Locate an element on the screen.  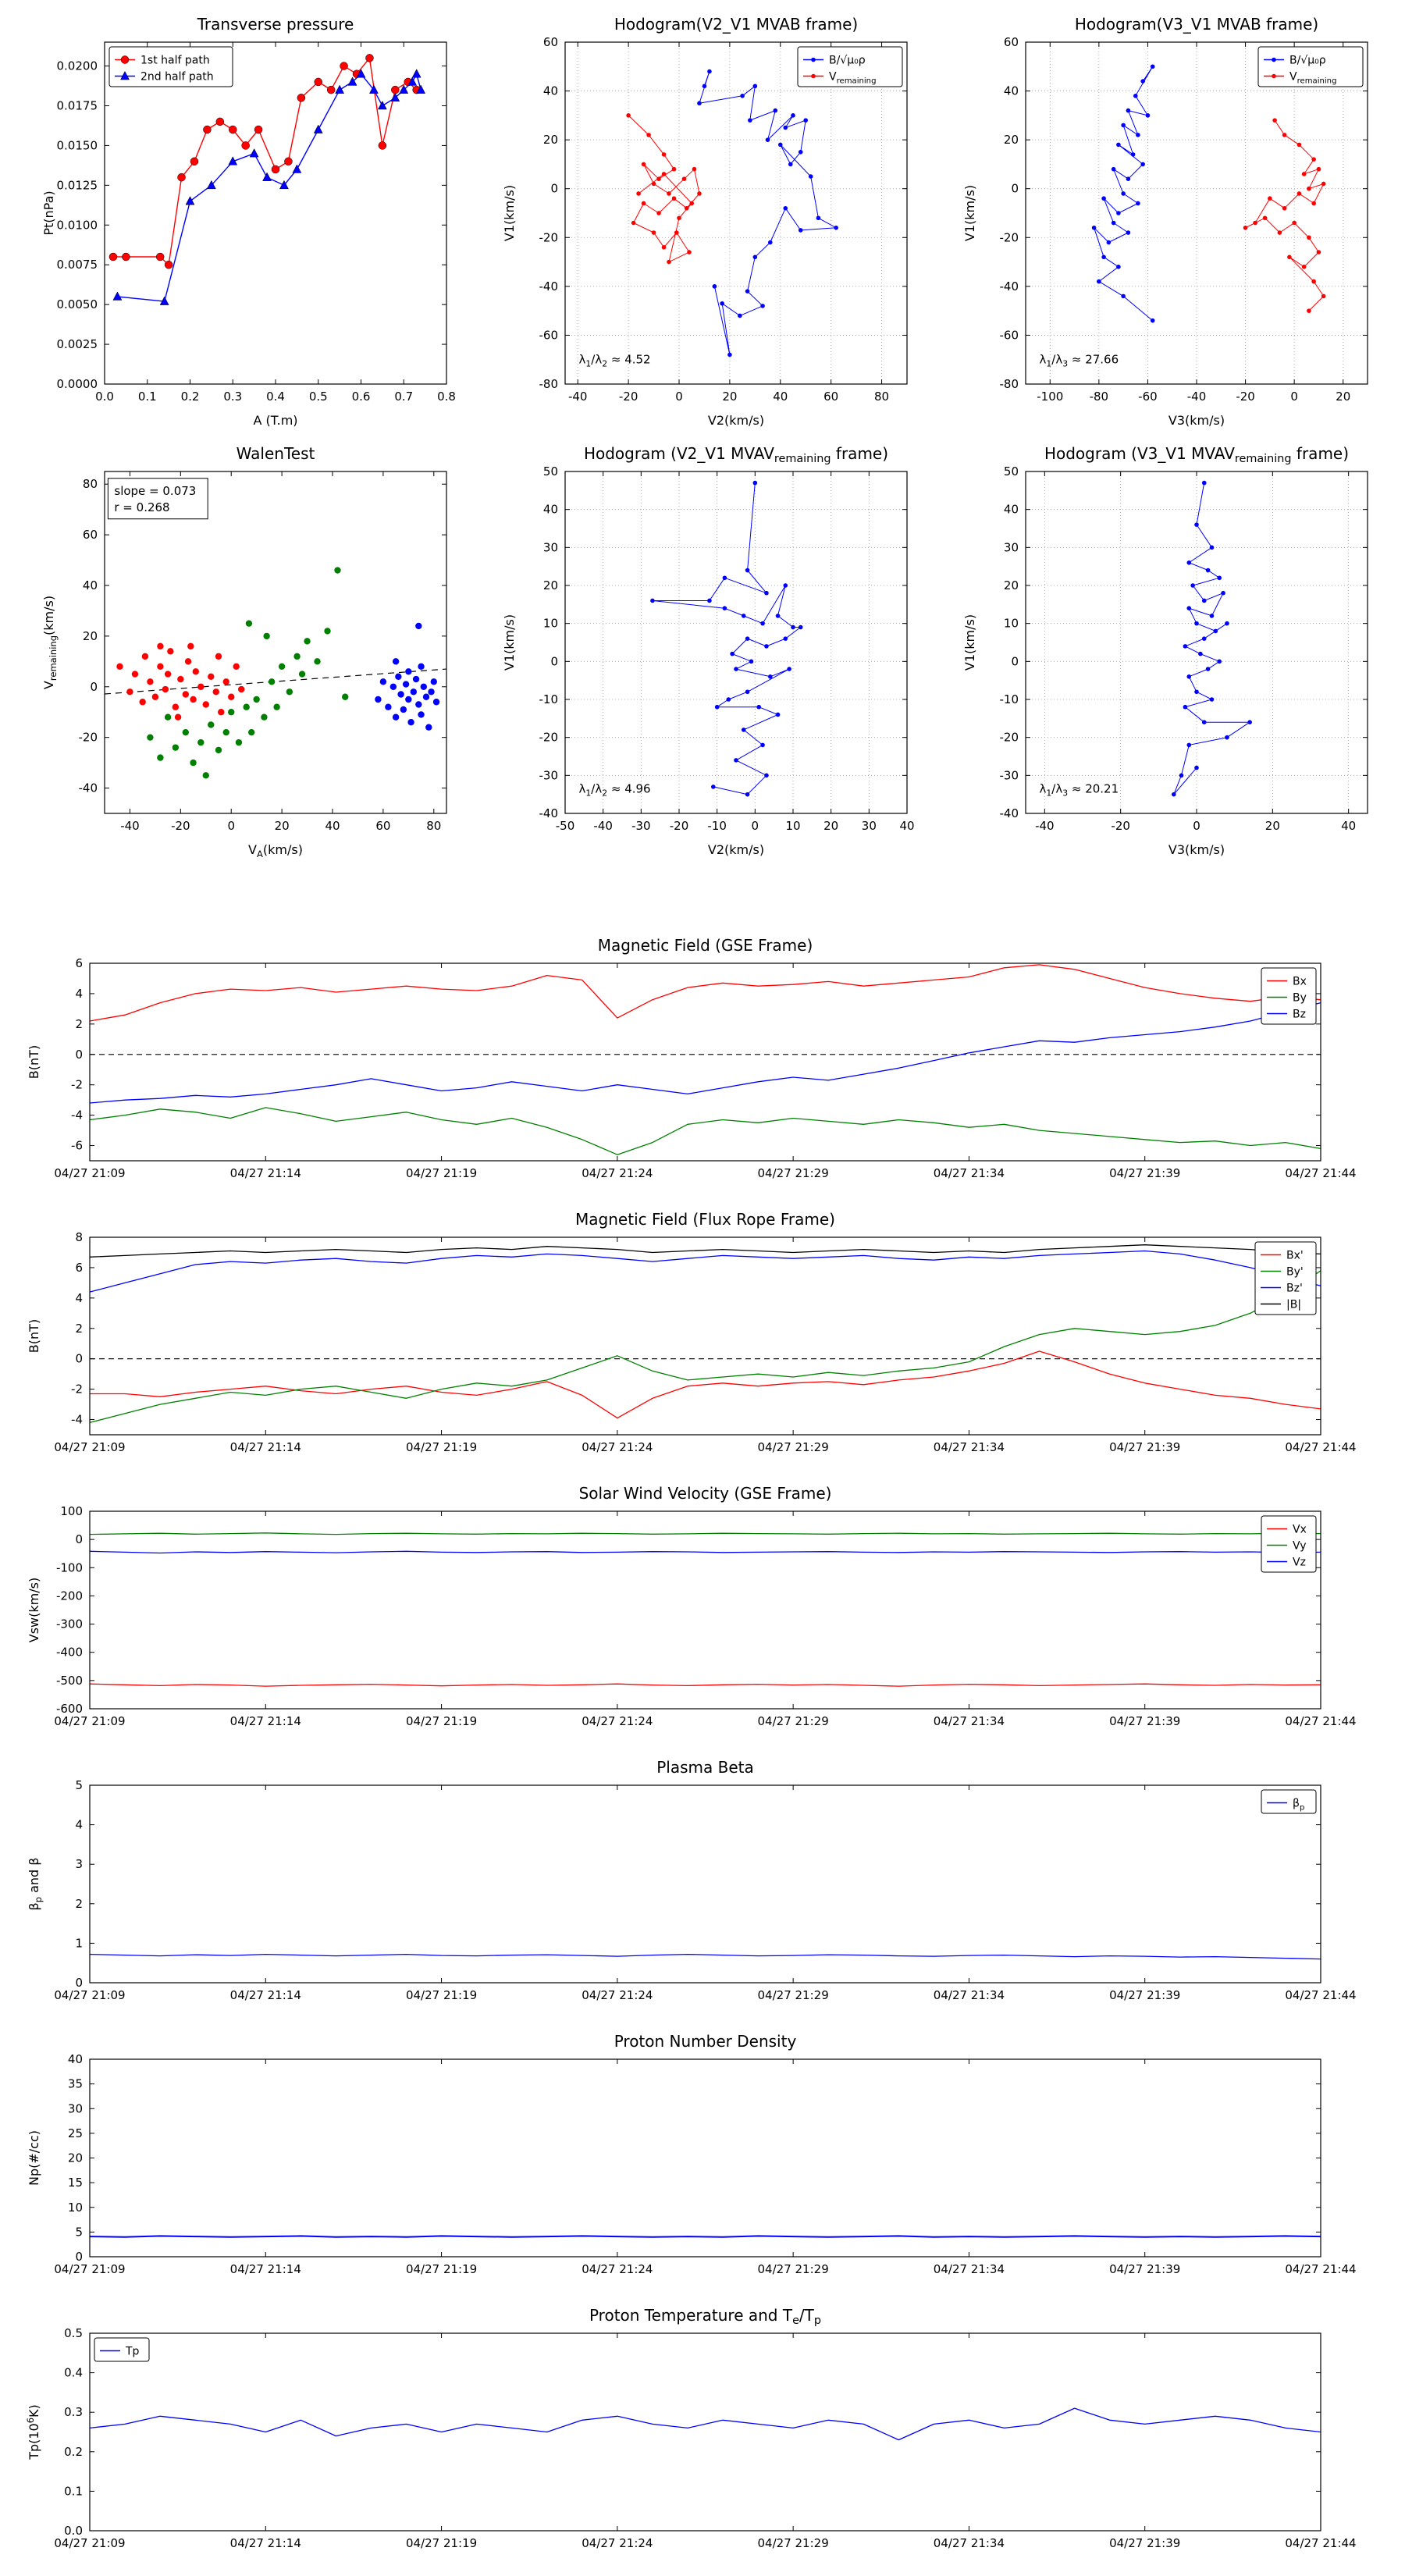
svg-text: 3 is located at coordinates (79, 1864).